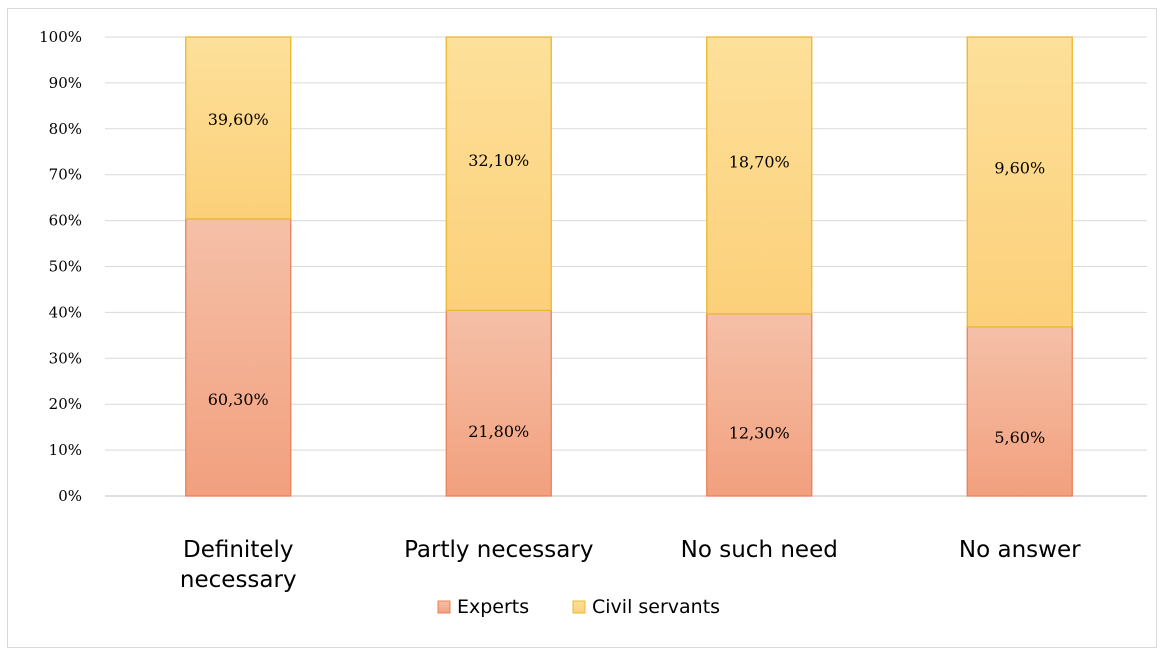  What do you see at coordinates (65, 404) in the screenshot?
I see `y-tick-label: 20%` at bounding box center [65, 404].